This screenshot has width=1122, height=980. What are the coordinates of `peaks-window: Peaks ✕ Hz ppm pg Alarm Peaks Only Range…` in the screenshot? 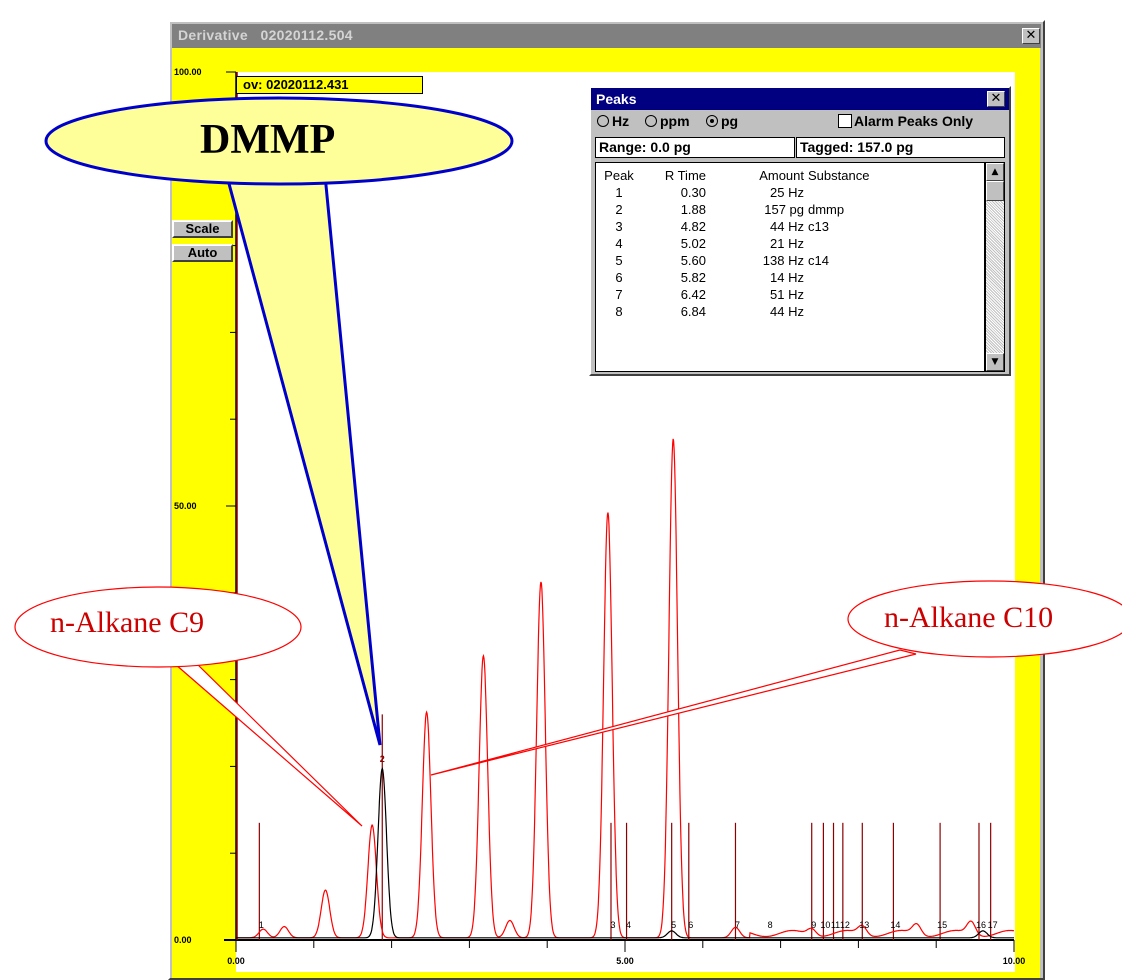 It's located at (800, 231).